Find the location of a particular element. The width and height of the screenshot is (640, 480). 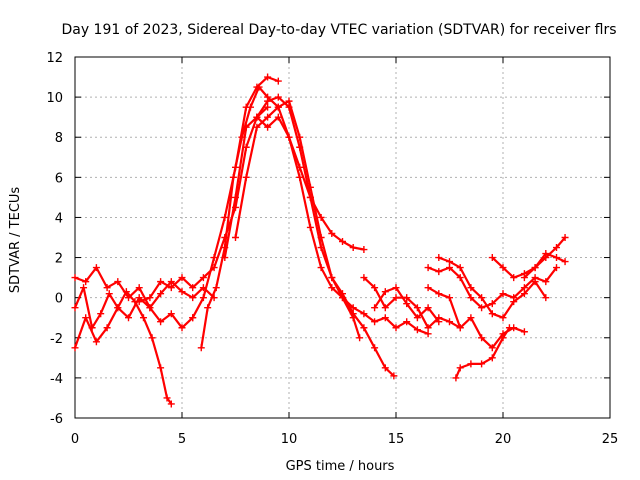

x-tick-label: 10 is located at coordinates (289, 439).